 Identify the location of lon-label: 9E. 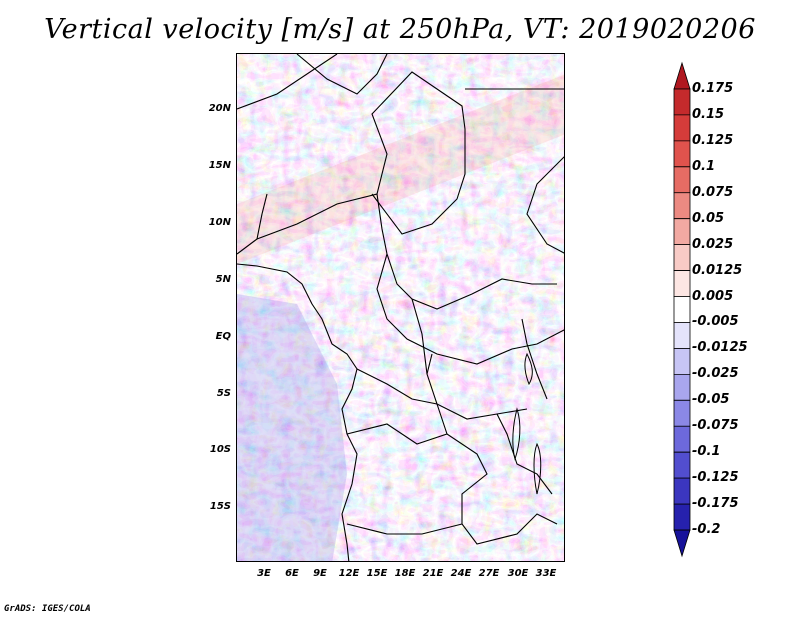
(320, 573).